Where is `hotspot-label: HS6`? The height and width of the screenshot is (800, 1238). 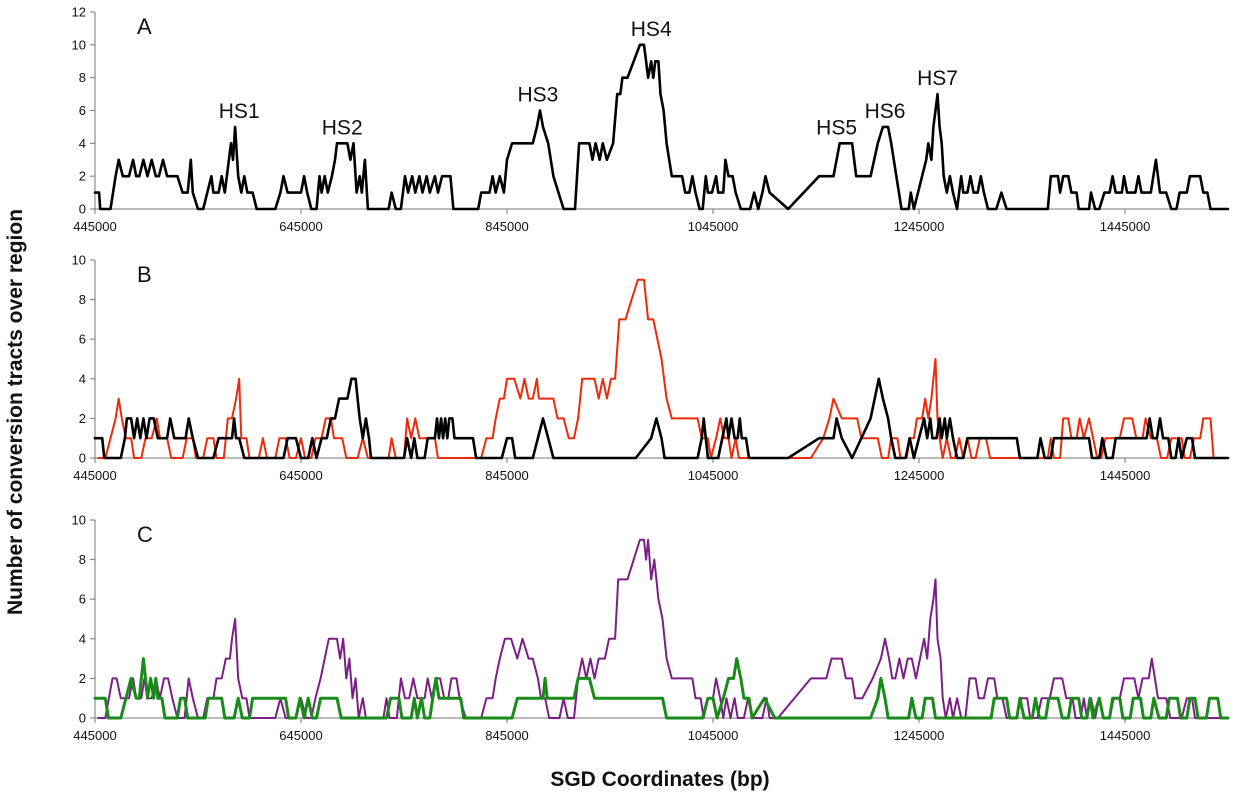
hotspot-label: HS6 is located at coordinates (885, 111).